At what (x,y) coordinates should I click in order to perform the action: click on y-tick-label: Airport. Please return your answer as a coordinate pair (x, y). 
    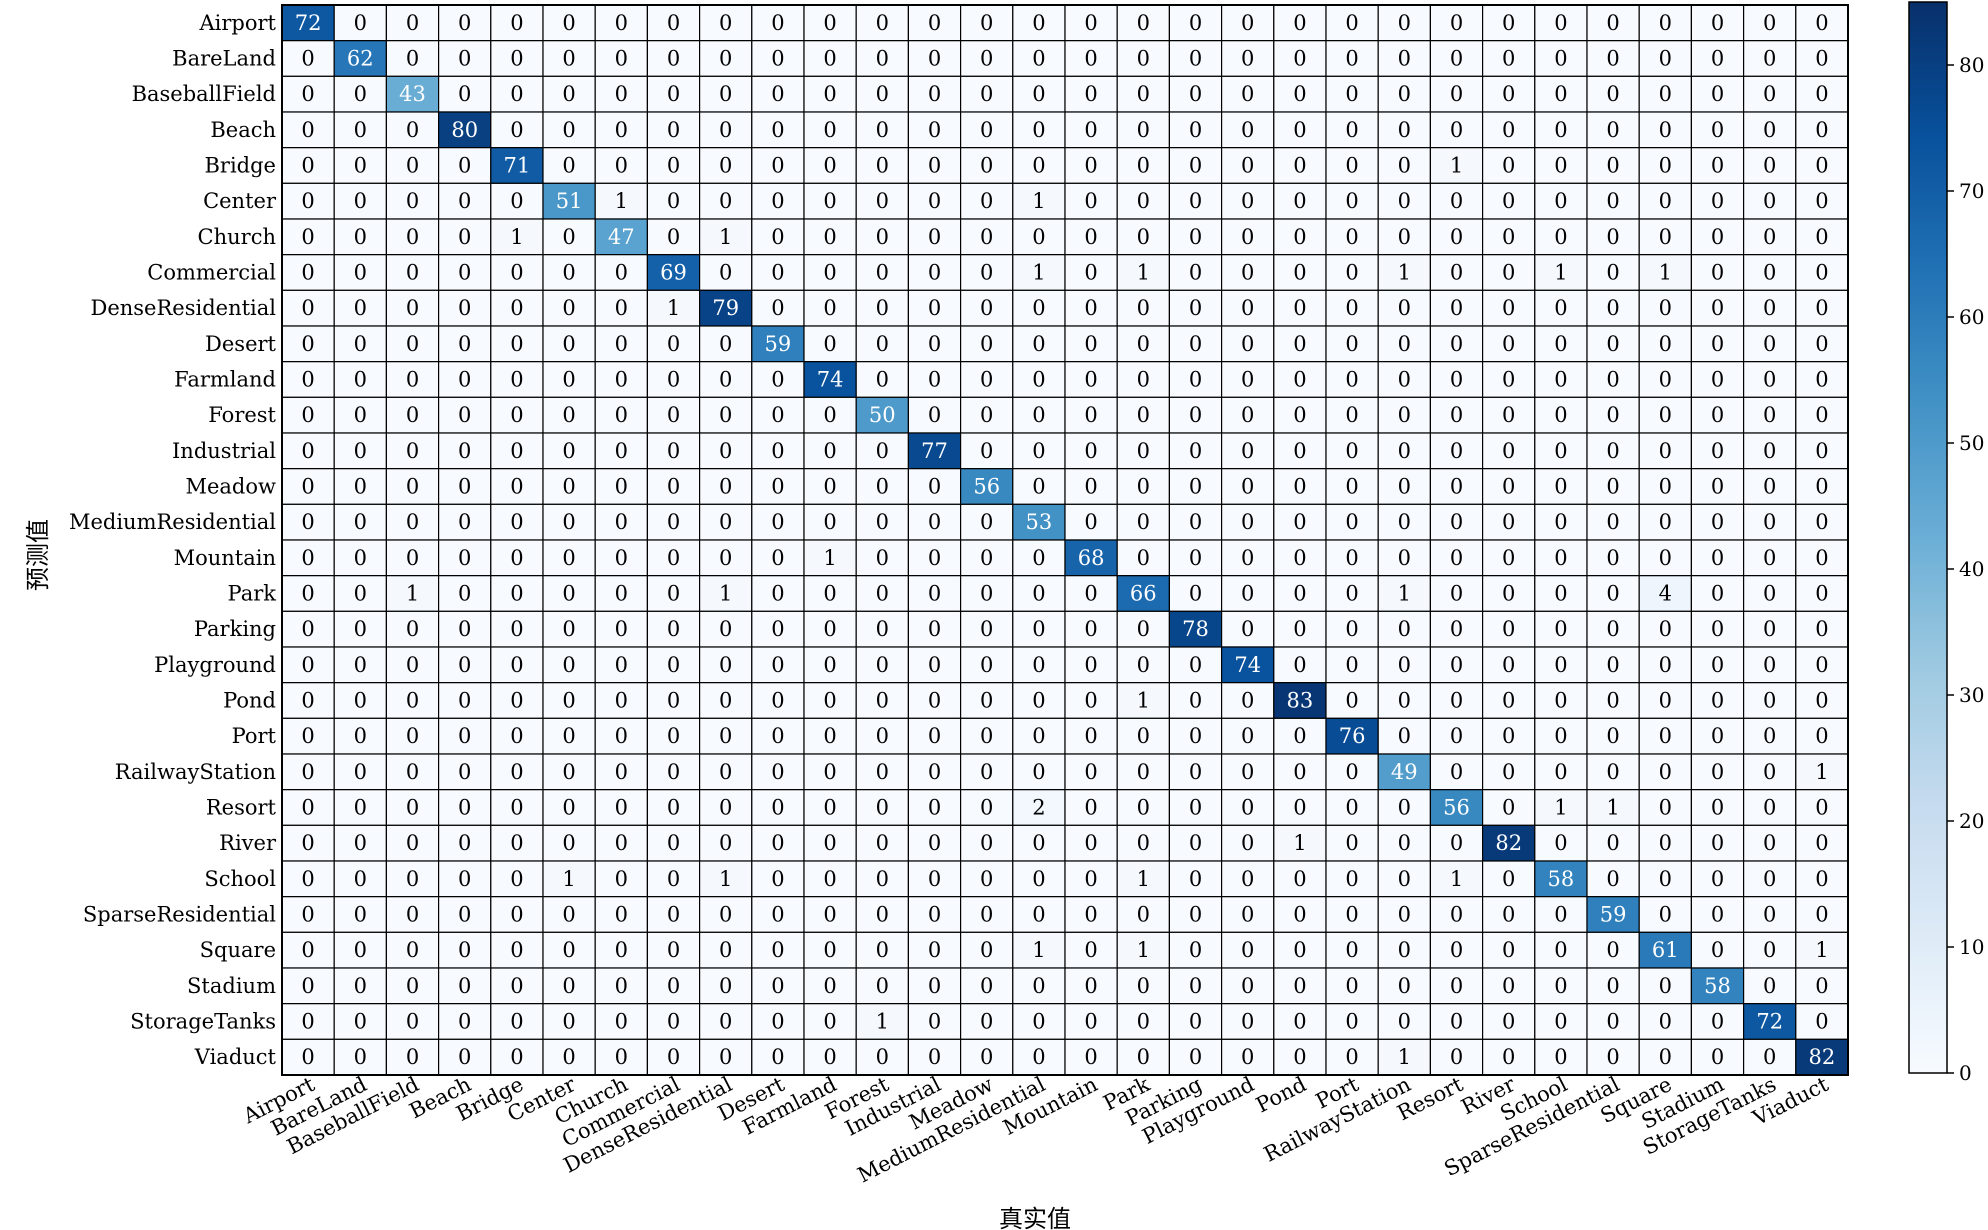
    Looking at the image, I should click on (238, 23).